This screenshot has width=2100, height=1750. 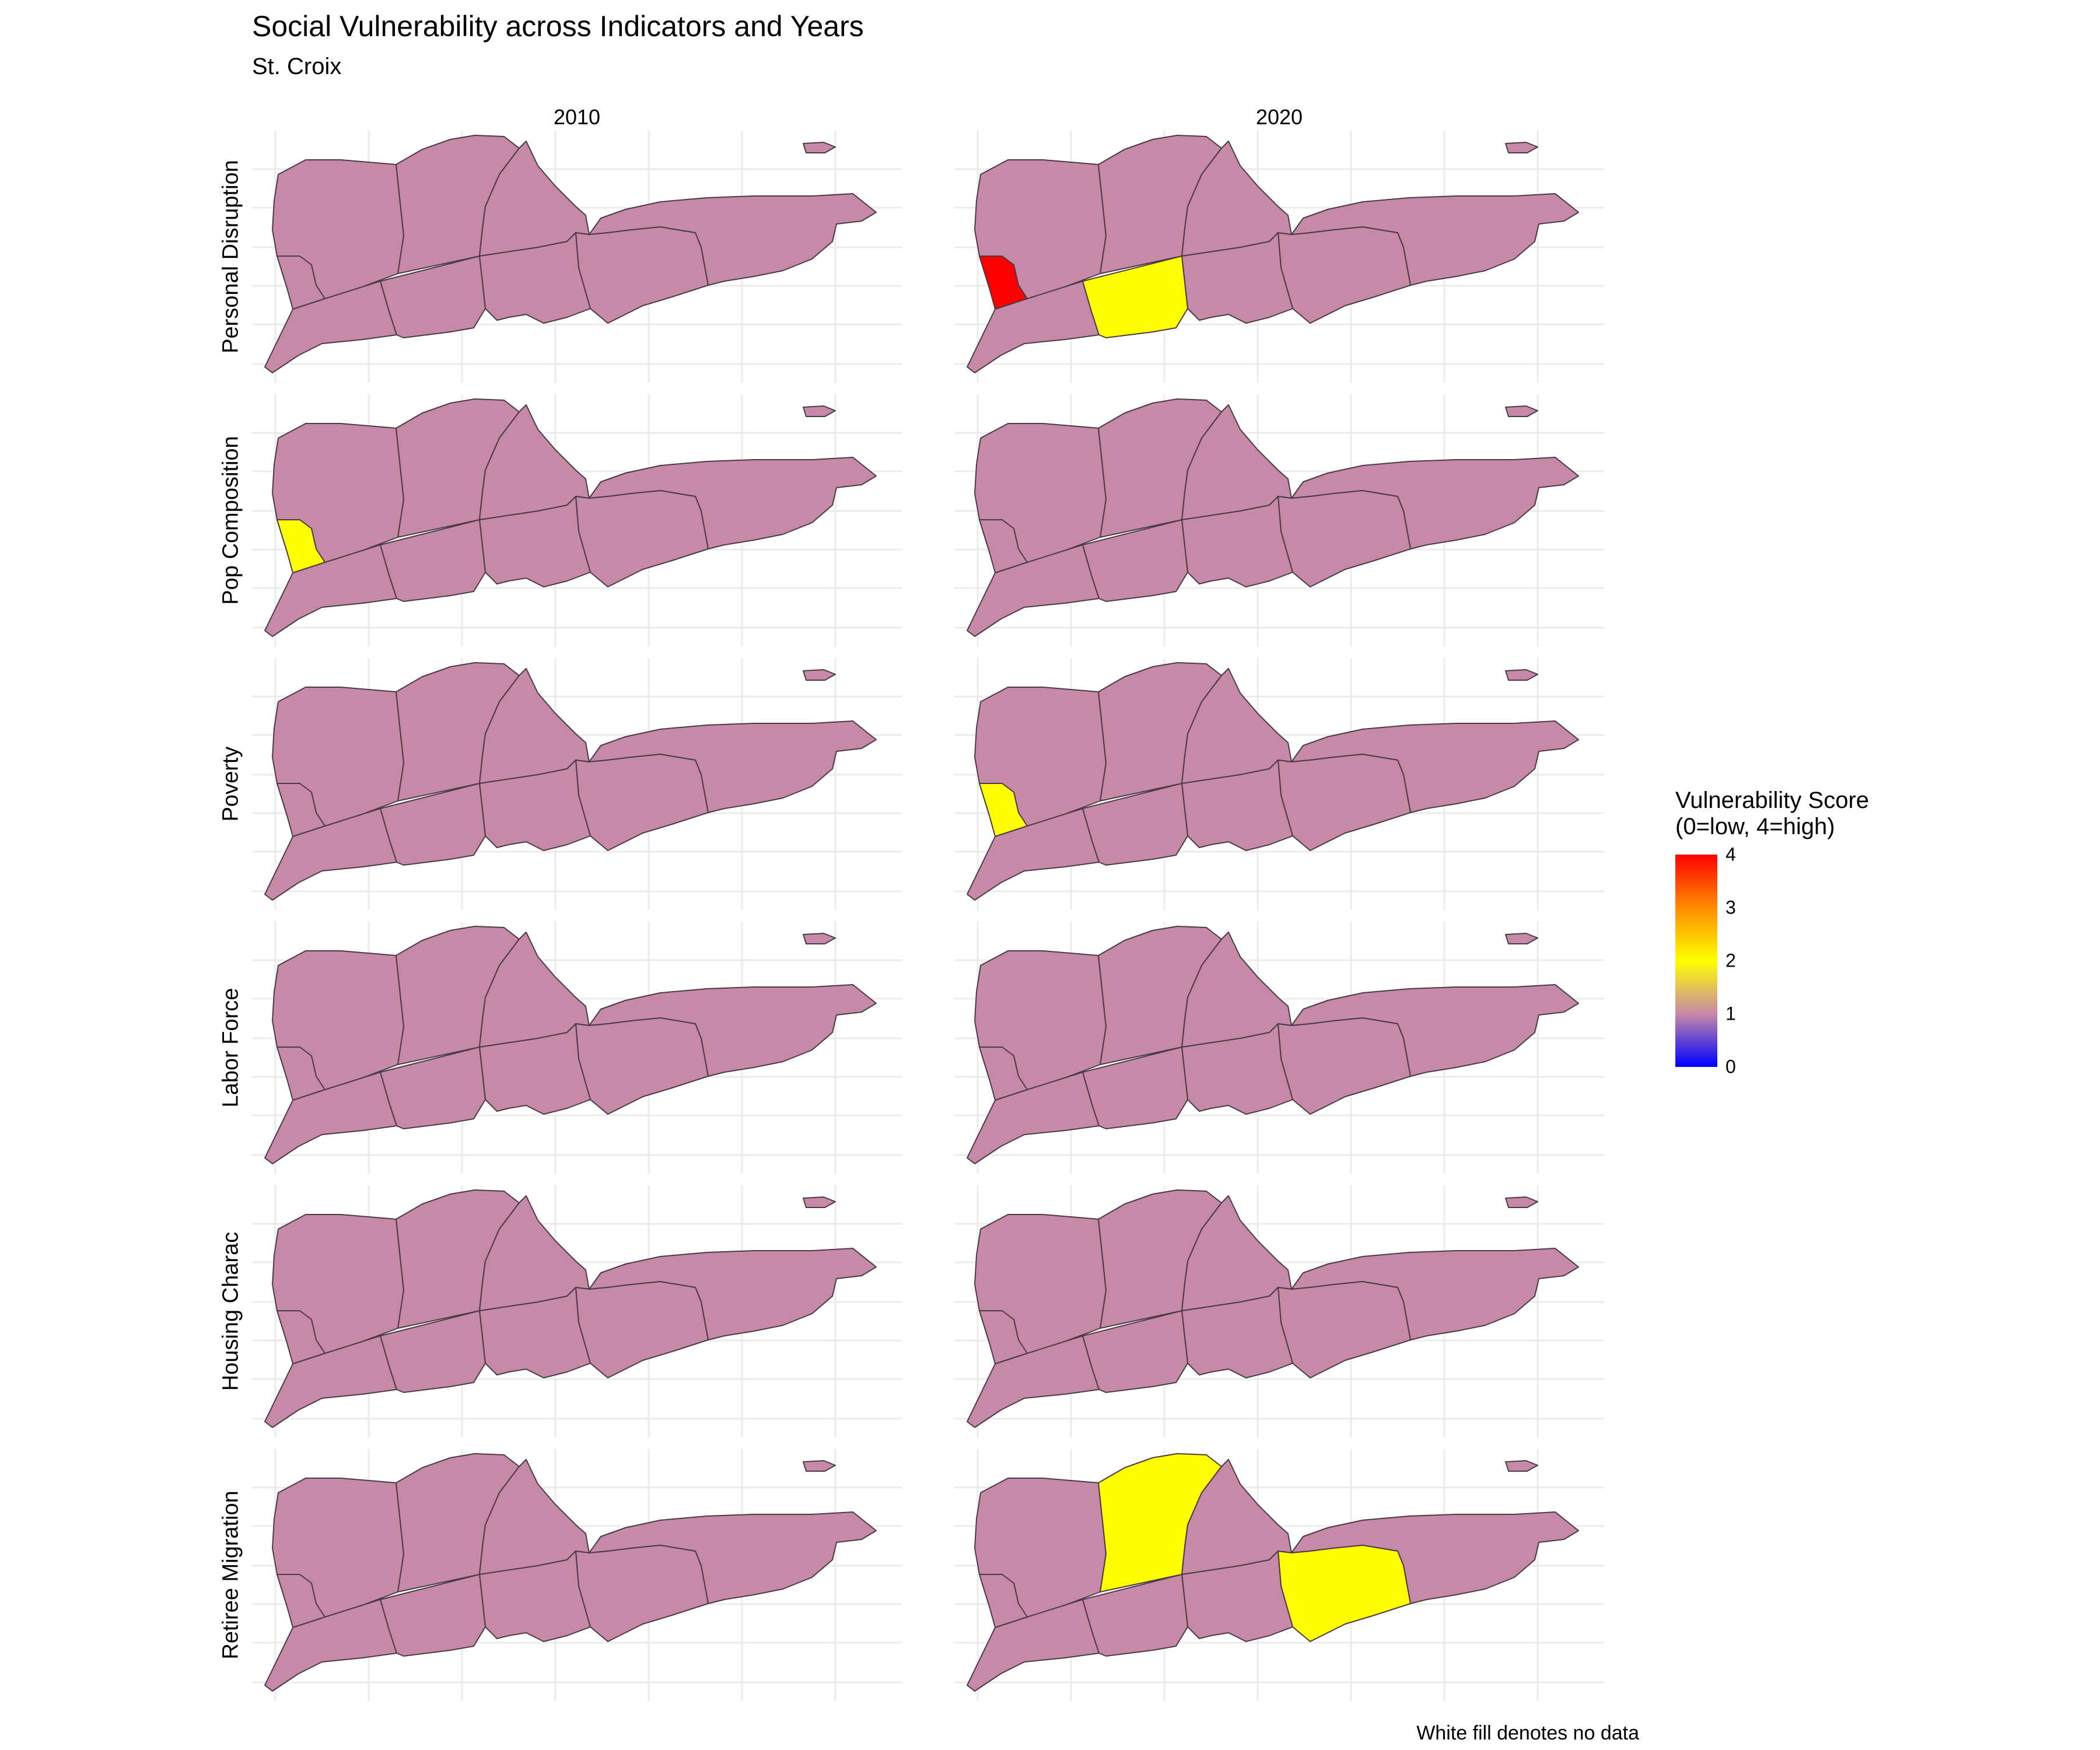 What do you see at coordinates (1279, 117) in the screenshot?
I see `facet-column-label: 2020` at bounding box center [1279, 117].